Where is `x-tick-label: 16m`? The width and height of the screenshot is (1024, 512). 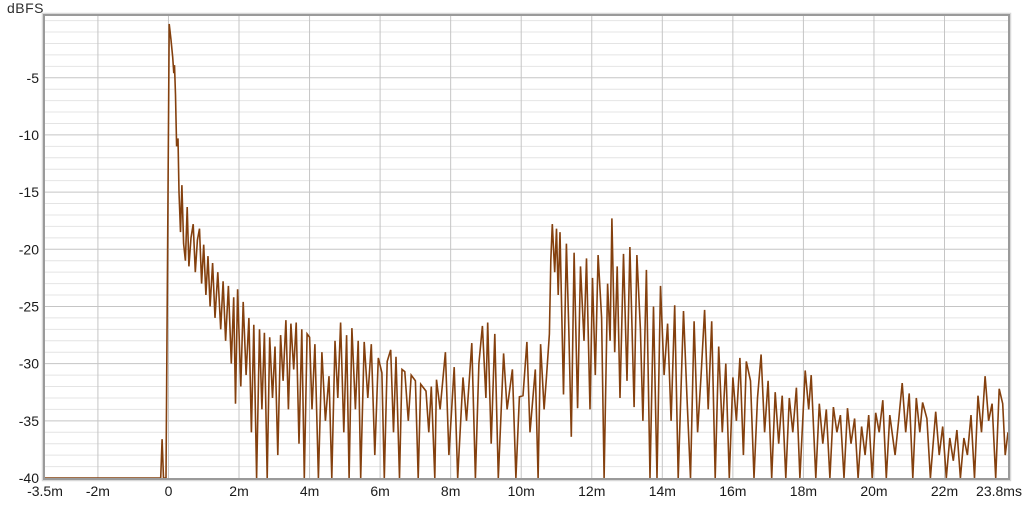
x-tick-label: 16m is located at coordinates (732, 491).